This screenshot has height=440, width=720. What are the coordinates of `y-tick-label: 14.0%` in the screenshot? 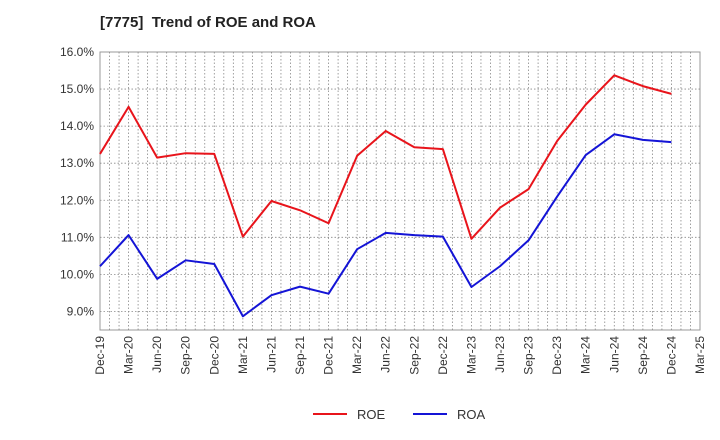 It's located at (77, 126).